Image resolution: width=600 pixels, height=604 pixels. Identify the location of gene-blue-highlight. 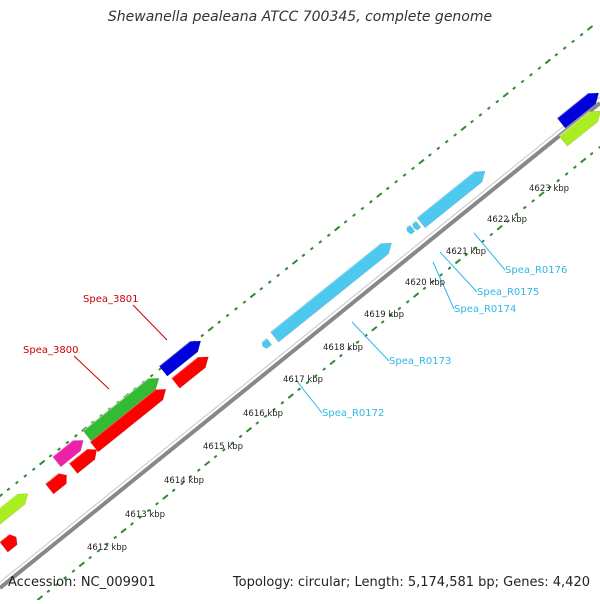
(572, 105).